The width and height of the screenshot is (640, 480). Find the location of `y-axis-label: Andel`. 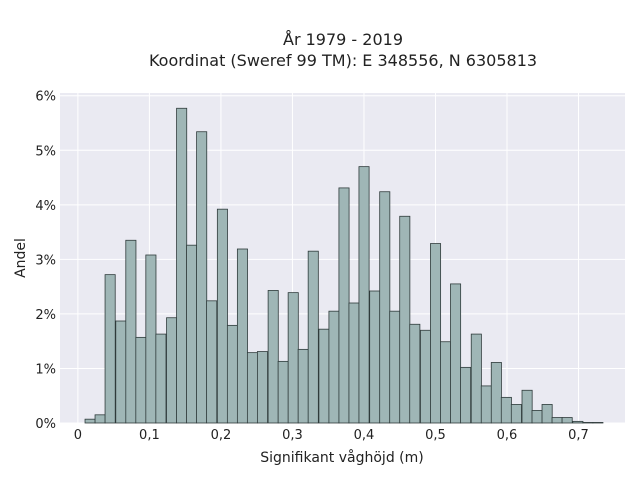

y-axis-label: Andel is located at coordinates (21, 258).